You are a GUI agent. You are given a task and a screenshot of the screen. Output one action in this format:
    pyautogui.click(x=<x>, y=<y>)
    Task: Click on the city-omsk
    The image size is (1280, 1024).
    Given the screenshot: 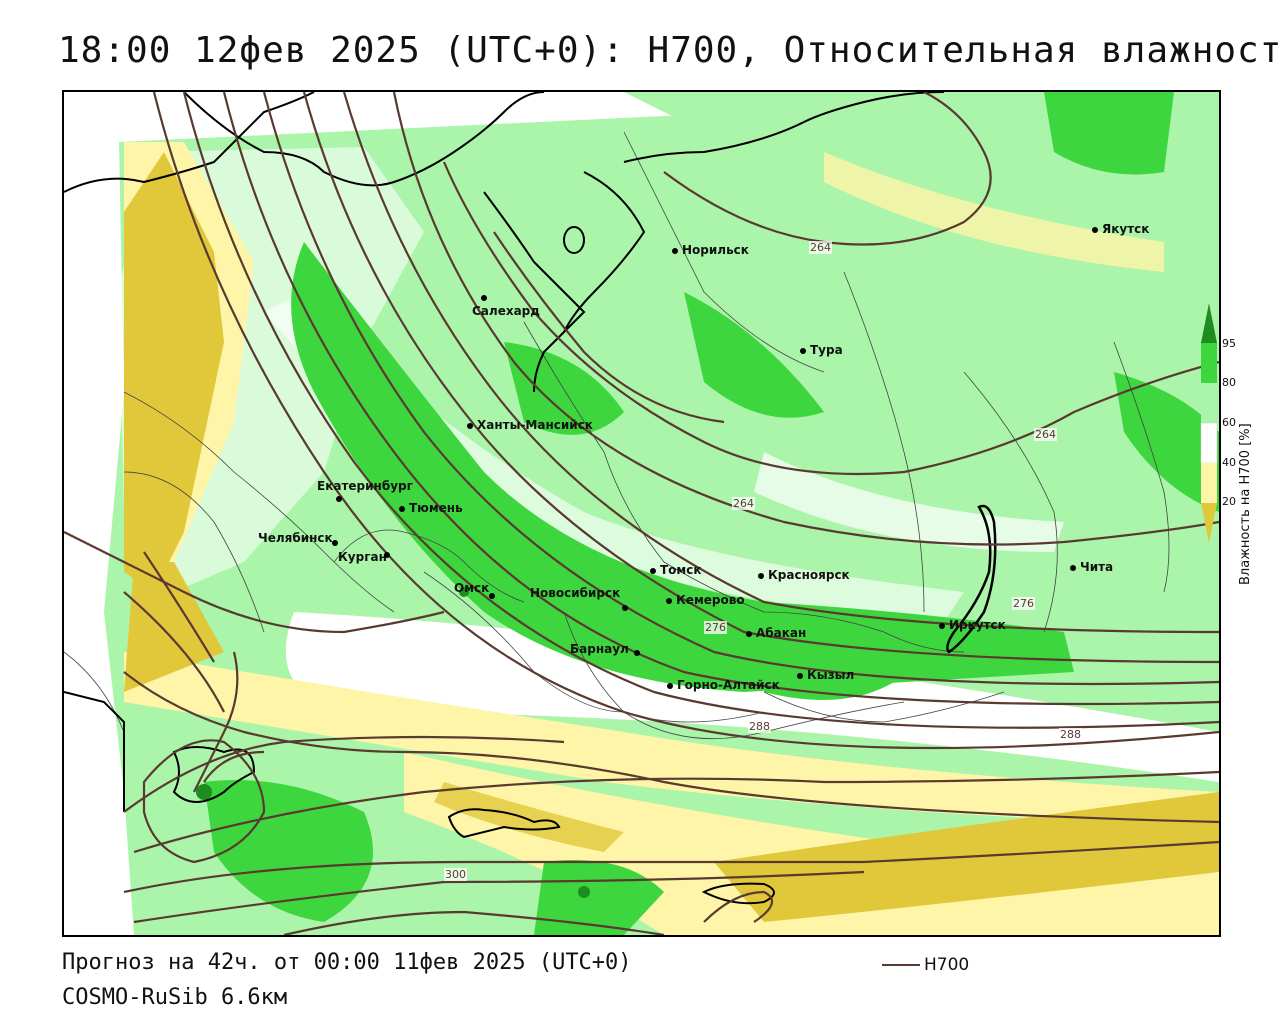 What is the action you would take?
    pyautogui.click(x=494, y=595)
    